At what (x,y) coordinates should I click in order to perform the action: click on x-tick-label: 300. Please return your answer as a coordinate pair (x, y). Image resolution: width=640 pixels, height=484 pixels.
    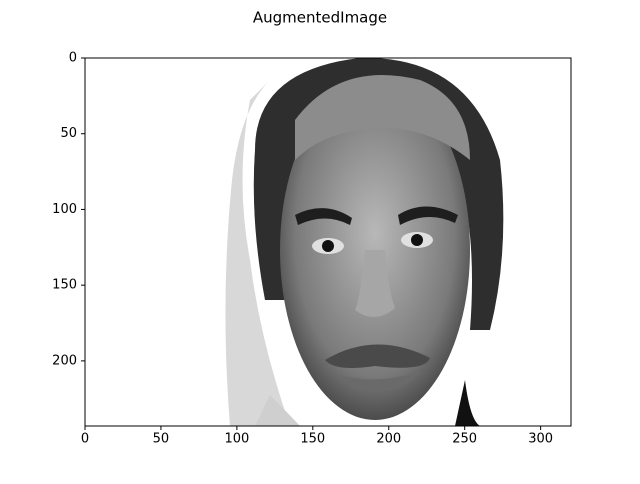
    Looking at the image, I should click on (540, 439).